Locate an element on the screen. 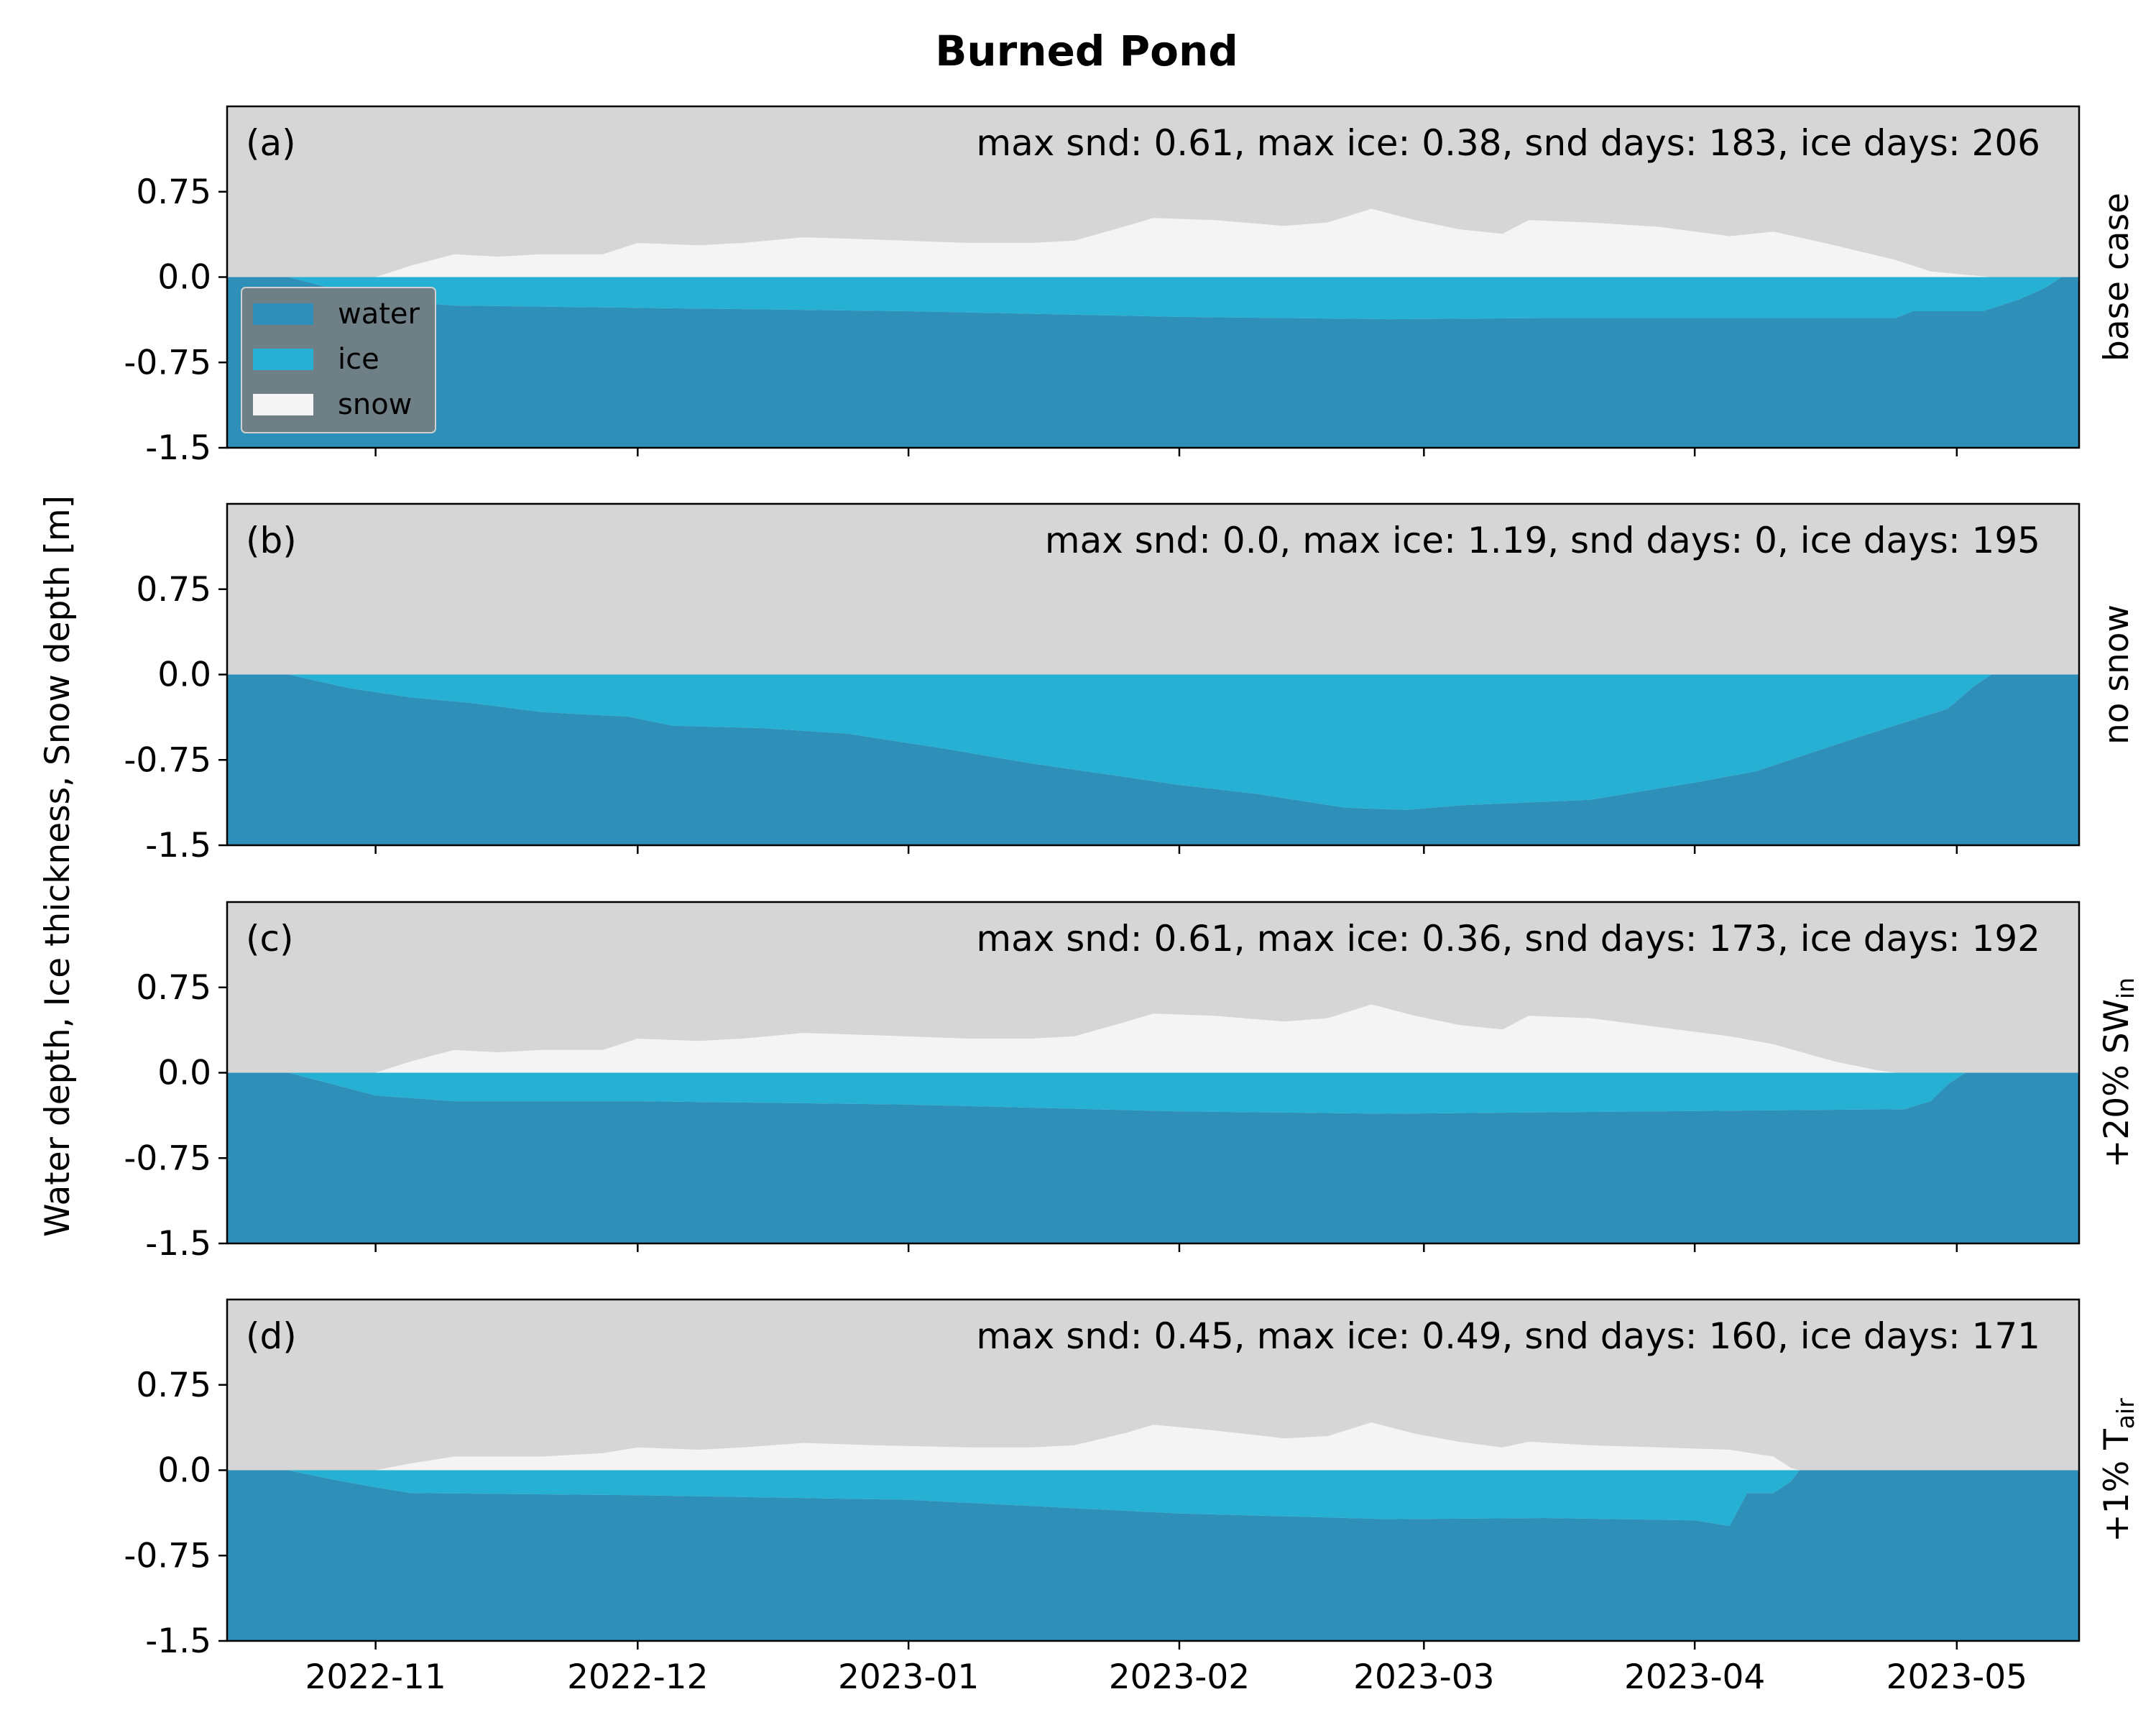 The height and width of the screenshot is (1725, 2156). panel-side-label: +20% SWin is located at coordinates (2118, 1073).